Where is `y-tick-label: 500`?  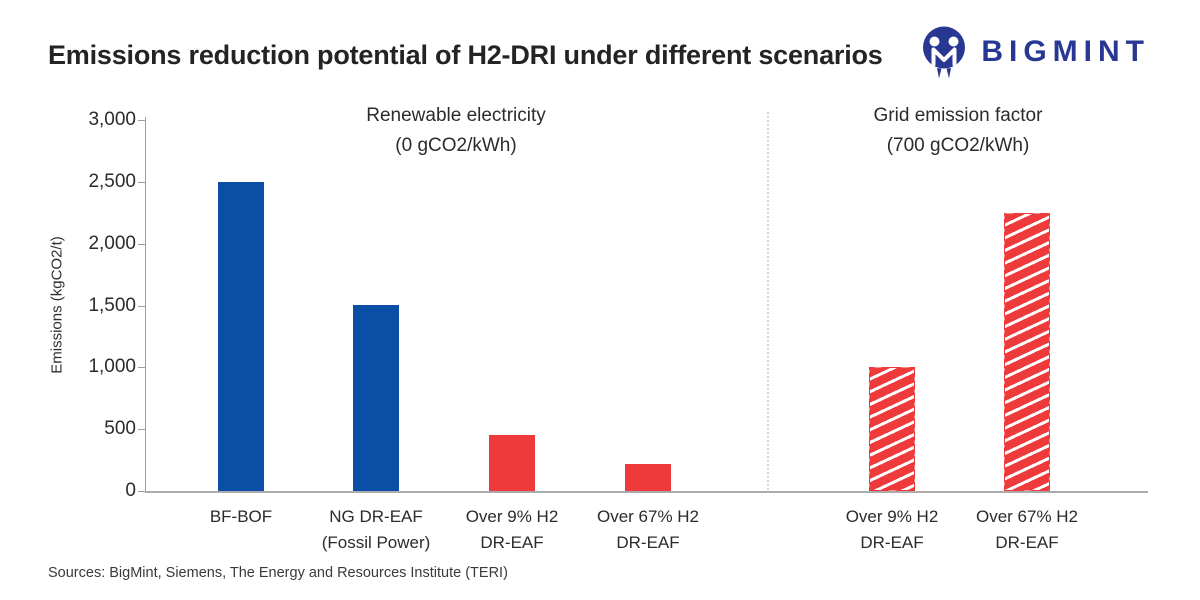 y-tick-label: 500 is located at coordinates (120, 429).